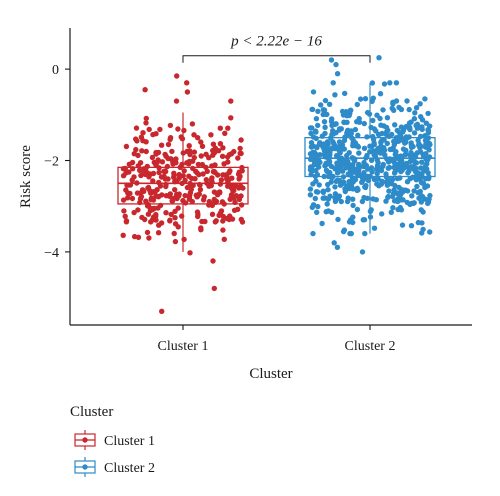 The height and width of the screenshot is (496, 500). Describe the element at coordinates (183, 185) in the screenshot. I see `interquartile-box` at that location.